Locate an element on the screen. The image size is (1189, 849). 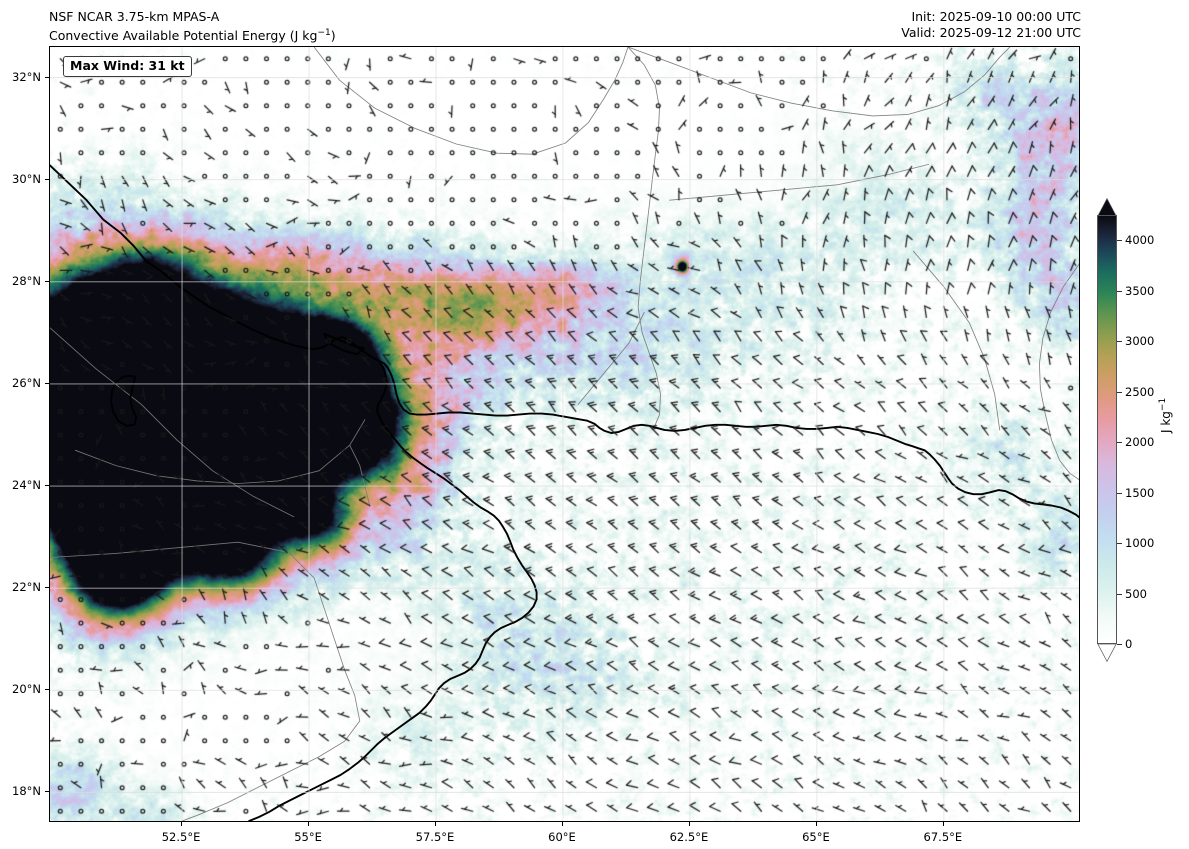
max-wind-annotation: Max Wind: 31 kt is located at coordinates (127, 66).